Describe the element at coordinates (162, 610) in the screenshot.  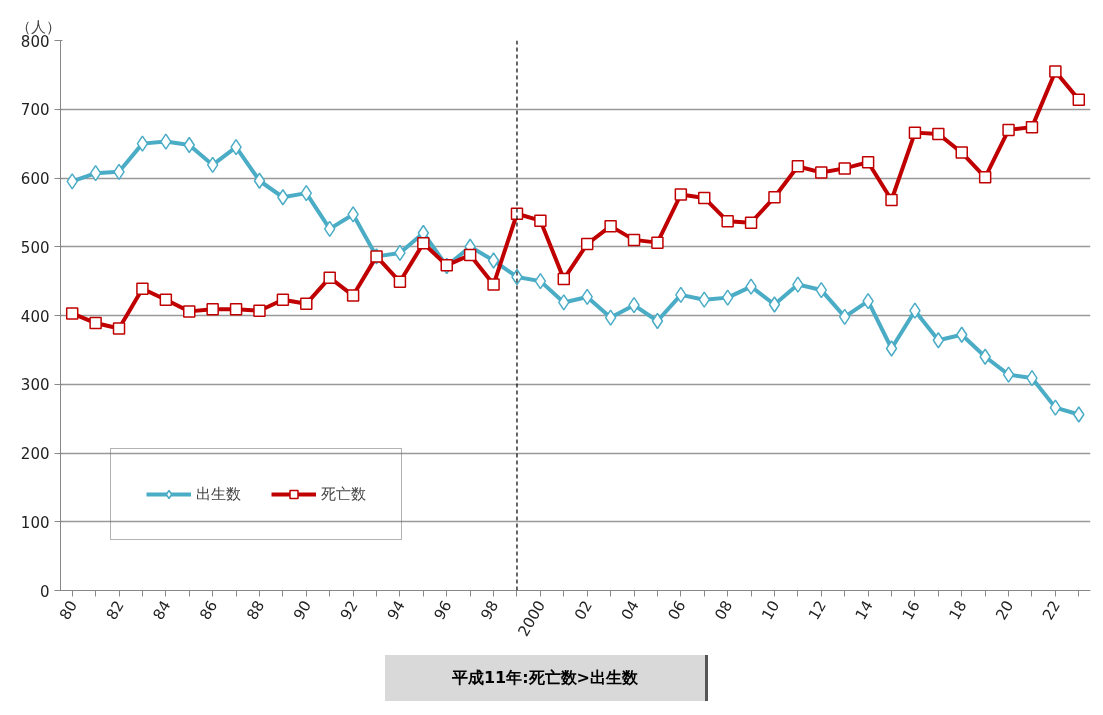
I see `x-tick-label: 84` at that location.